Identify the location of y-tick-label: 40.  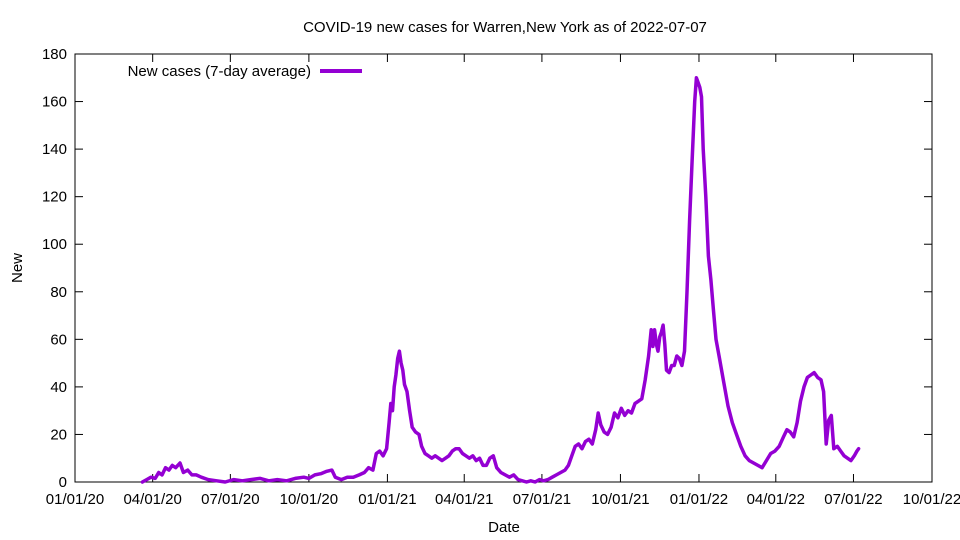
(58, 387).